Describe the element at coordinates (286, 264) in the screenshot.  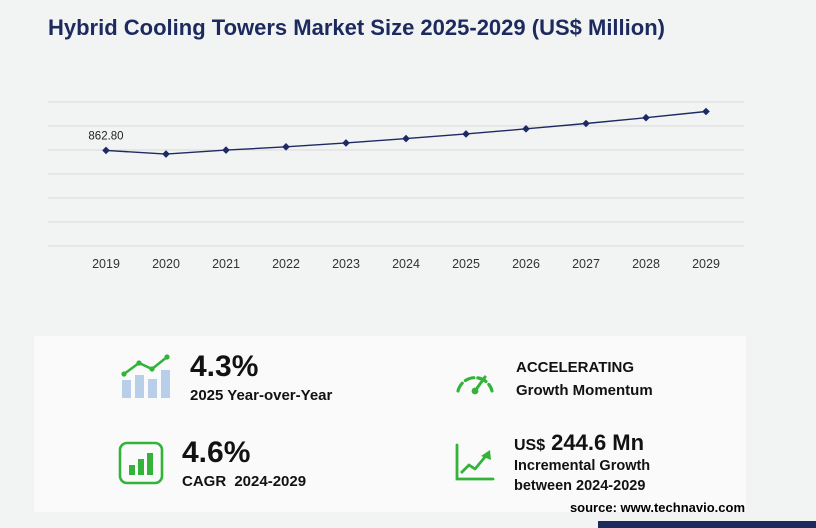
I see `x-tick-label: 2022` at that location.